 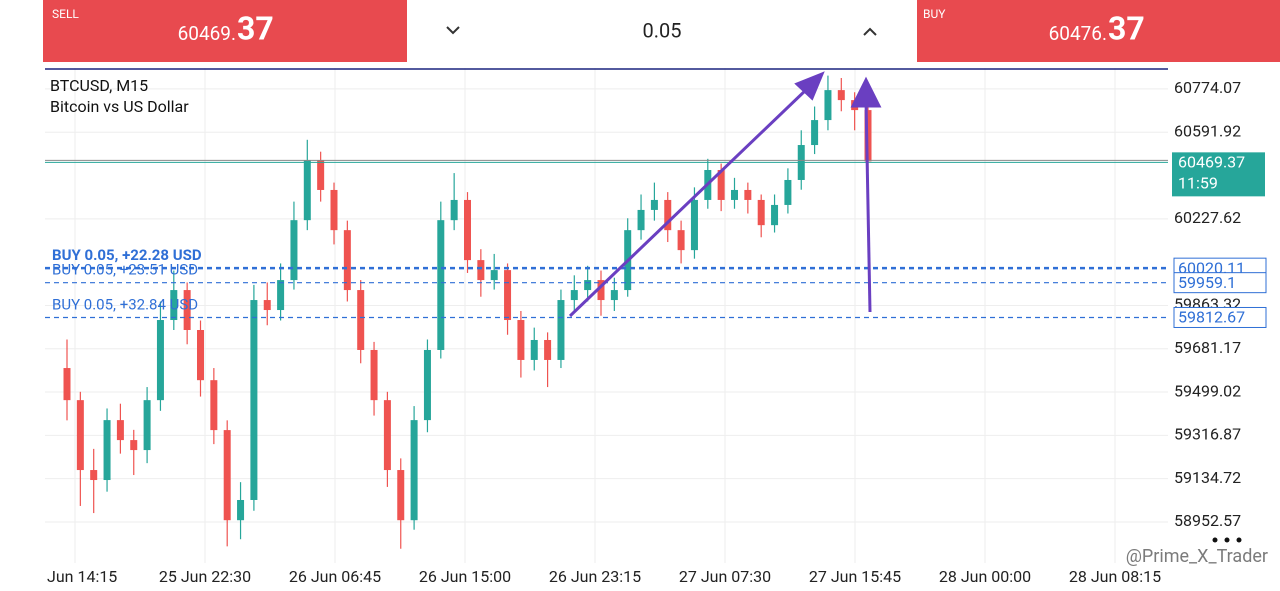 I want to click on buy-price-main: 60476., so click(x=1078, y=33).